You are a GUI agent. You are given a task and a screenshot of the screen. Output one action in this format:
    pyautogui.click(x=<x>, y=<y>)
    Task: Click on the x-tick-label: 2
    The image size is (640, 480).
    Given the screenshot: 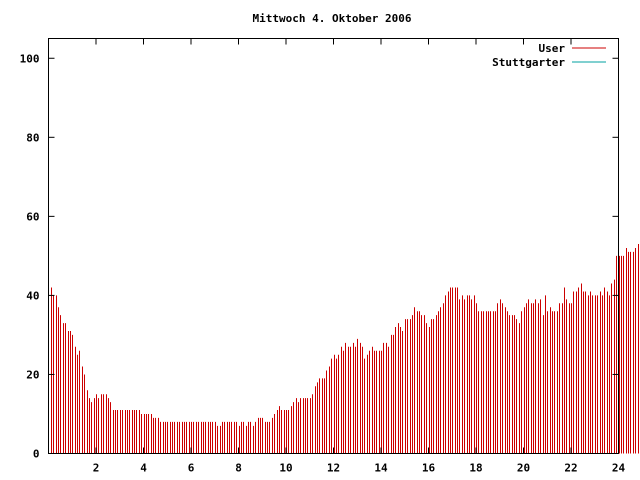 What is the action you would take?
    pyautogui.click(x=96, y=468)
    